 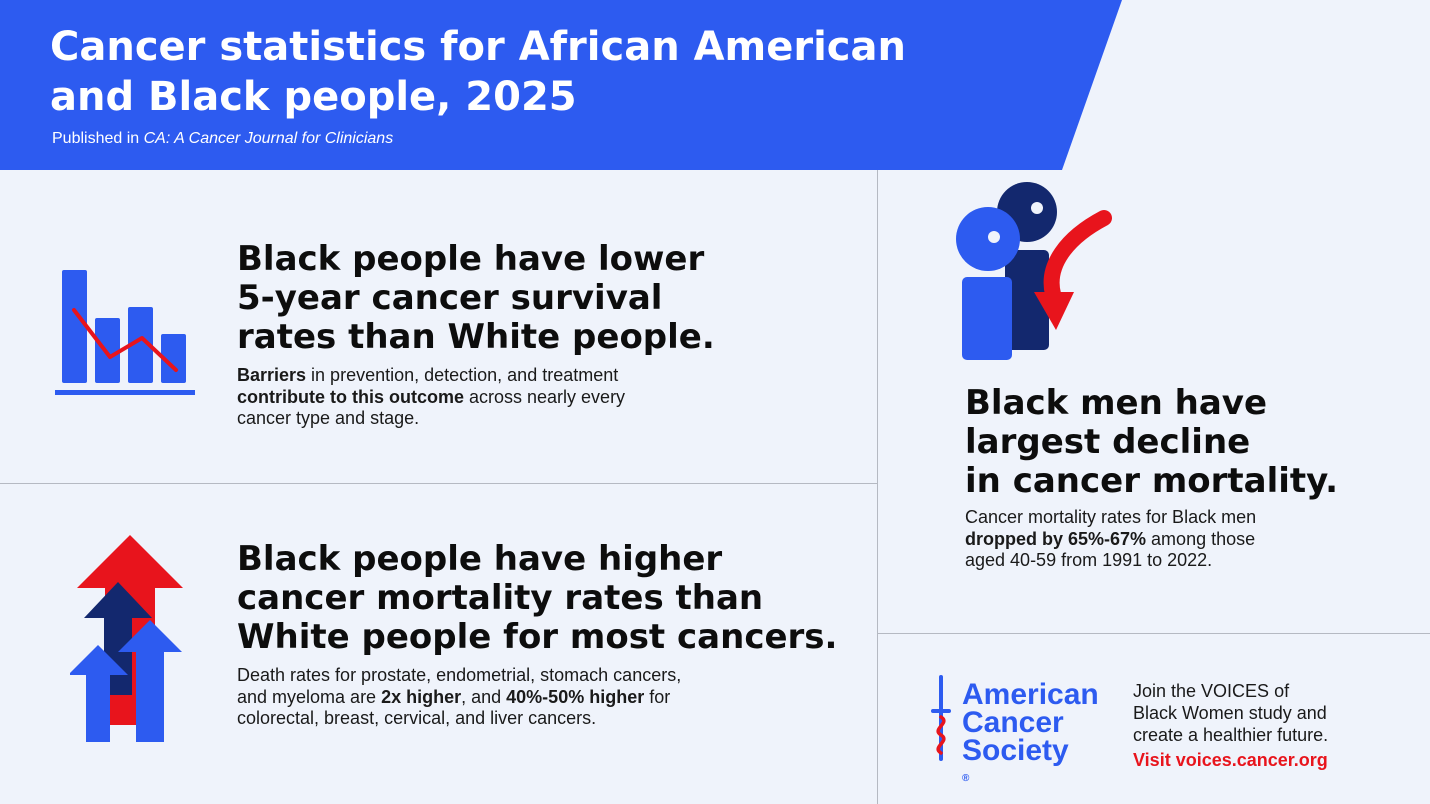 I want to click on decline-text-2: among those, so click(x=1201, y=538).